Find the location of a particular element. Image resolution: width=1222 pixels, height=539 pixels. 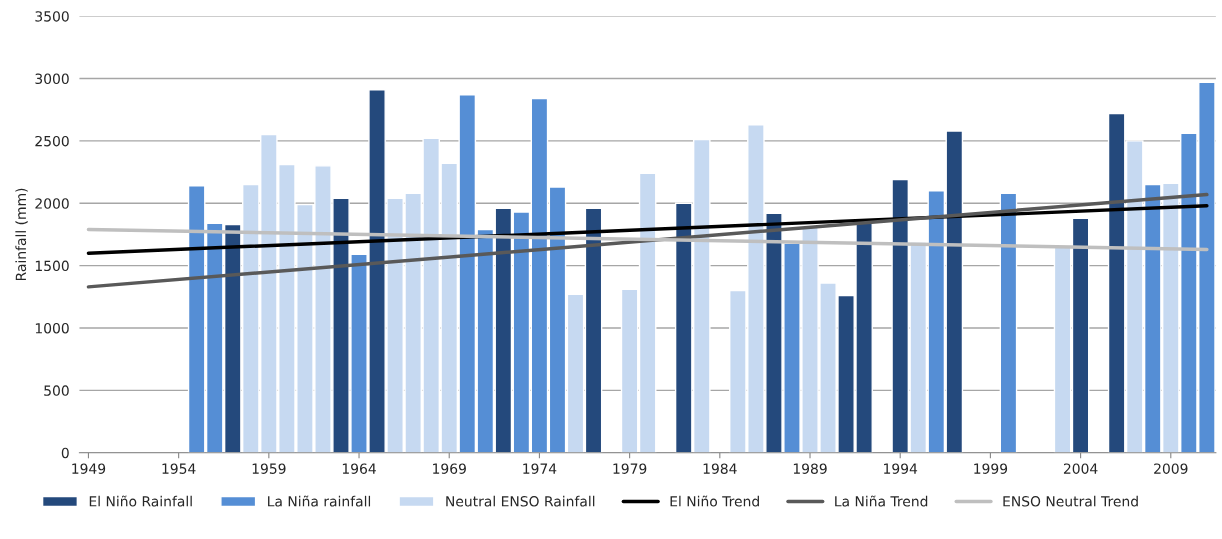

x-tick-label: 2004 is located at coordinates (1080, 468).